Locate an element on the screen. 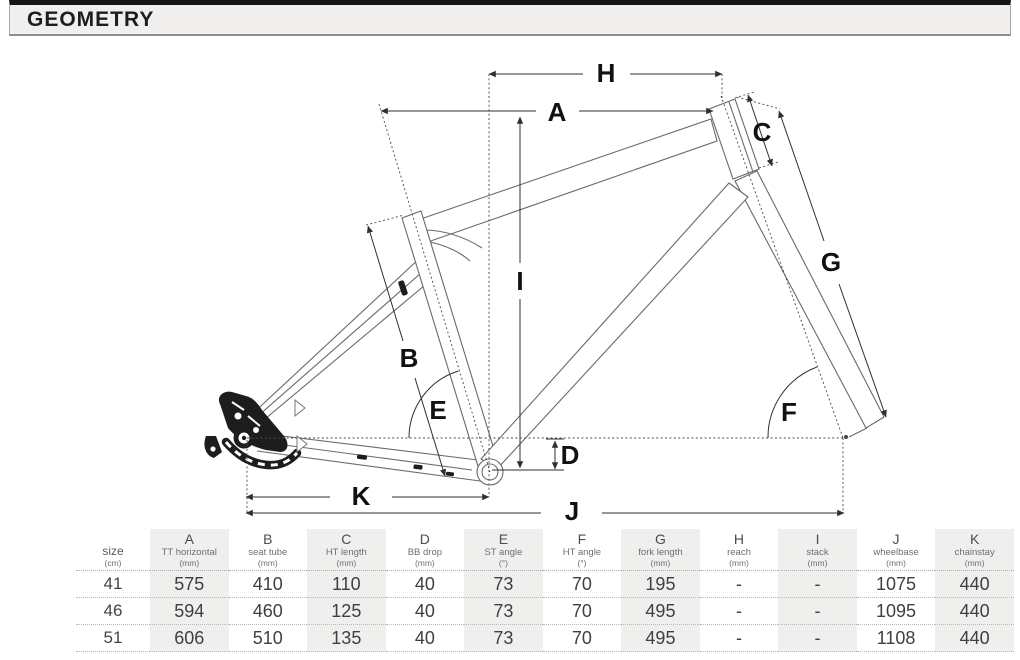 Image resolution: width=1020 pixels, height=660 pixels. table-row-size-51: 51 606 510 135 40 73 70 495- -1108 440 is located at coordinates (545, 638).